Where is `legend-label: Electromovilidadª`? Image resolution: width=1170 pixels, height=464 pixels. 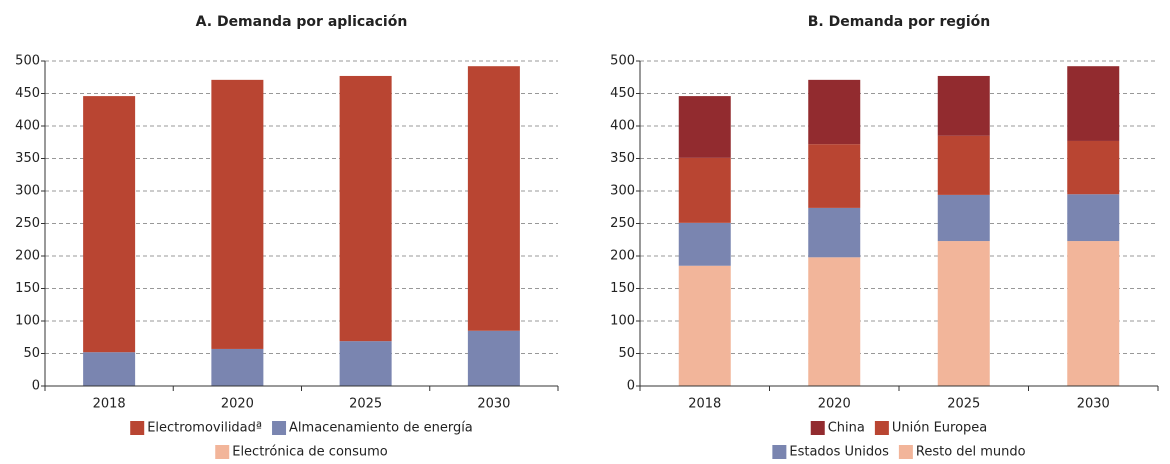 legend-label: Electromovilidadª is located at coordinates (204, 428).